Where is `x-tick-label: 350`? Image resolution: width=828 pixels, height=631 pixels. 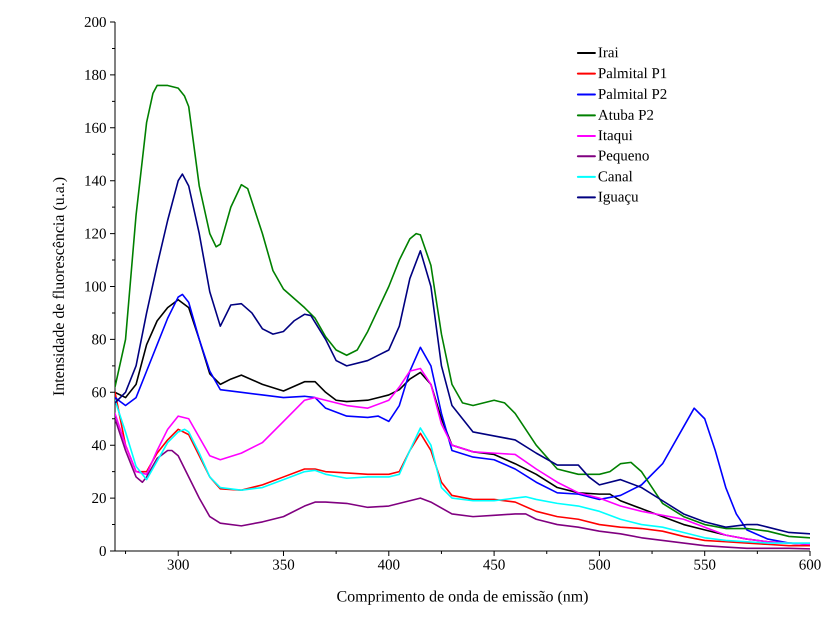 x-tick-label: 350 is located at coordinates (283, 565).